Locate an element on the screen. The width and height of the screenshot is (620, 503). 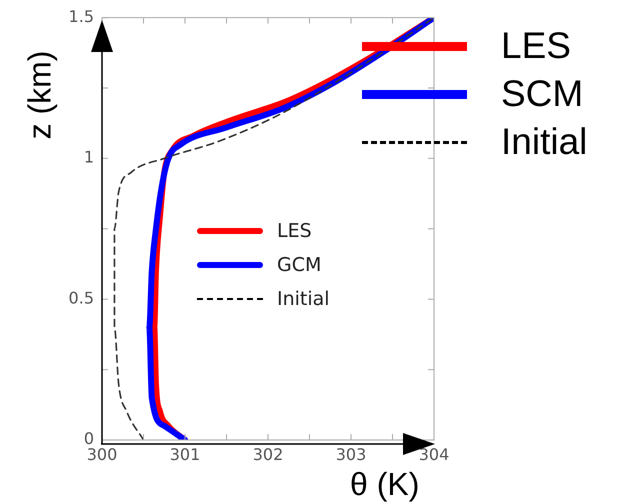
annotation: LES is located at coordinates (294, 231).